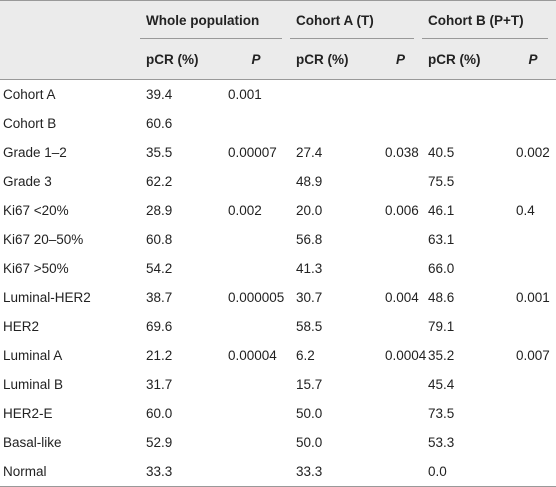 The width and height of the screenshot is (556, 487). I want to click on table-cell: 0.006, so click(402, 210).